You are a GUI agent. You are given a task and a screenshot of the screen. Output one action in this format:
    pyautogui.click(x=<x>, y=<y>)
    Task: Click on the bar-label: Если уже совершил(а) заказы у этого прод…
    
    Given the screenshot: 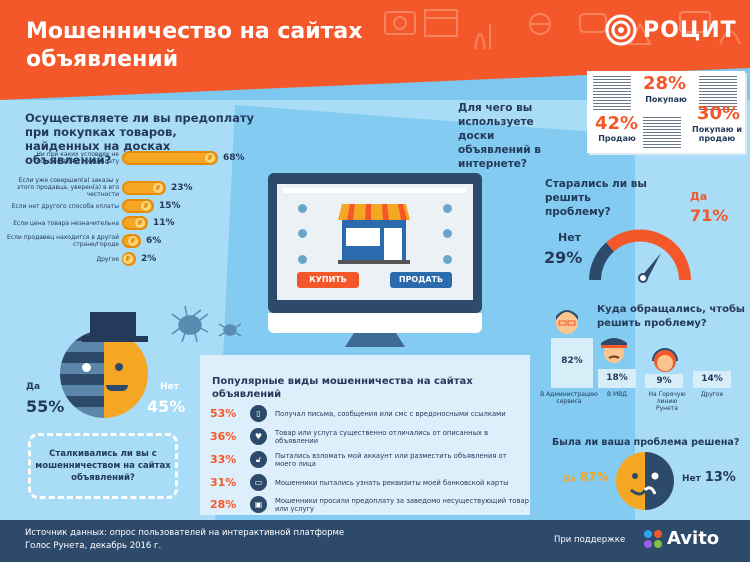 What is the action you would take?
    pyautogui.click(x=68, y=187)
    